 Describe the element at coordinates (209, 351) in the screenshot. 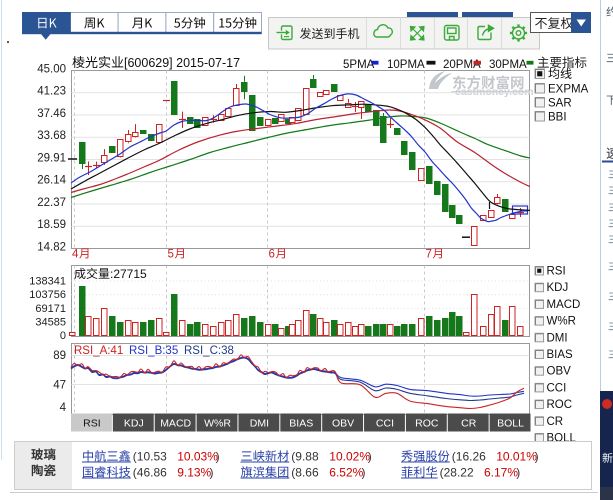

I see `svg-text: RSI_C:38` at that location.